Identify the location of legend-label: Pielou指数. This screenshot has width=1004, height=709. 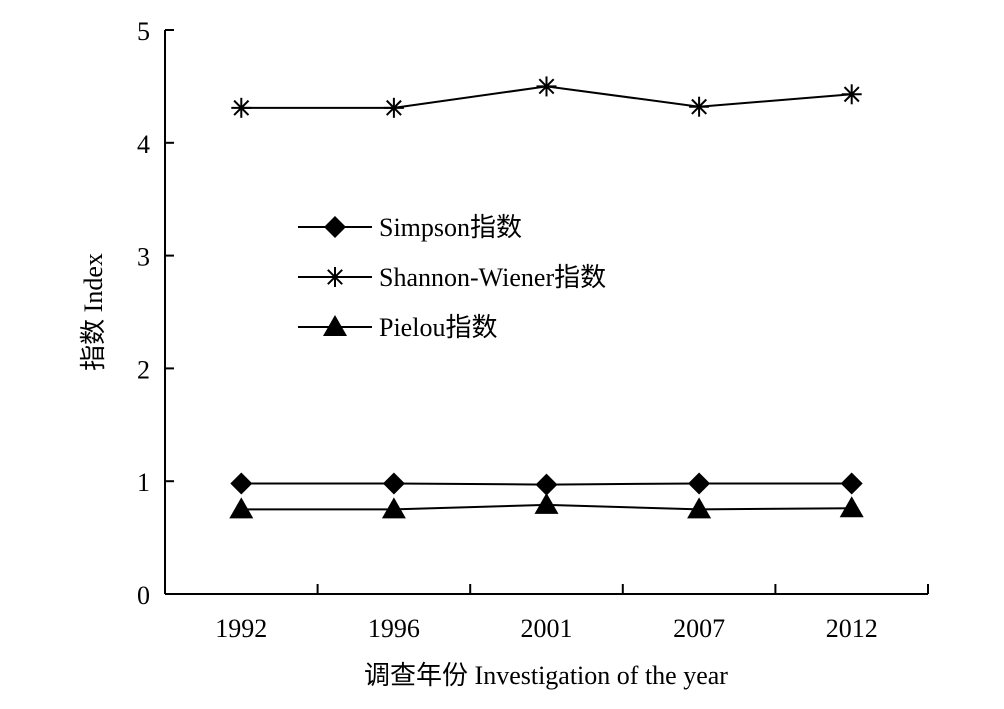
(438, 327).